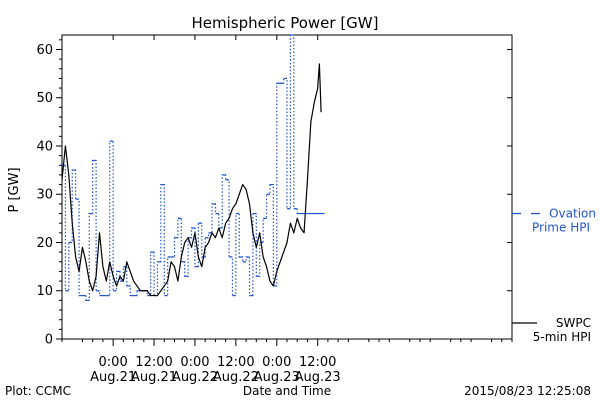 This screenshot has height=404, width=600. I want to click on footer-timestamp: 2015/08/23 12:25:08, so click(527, 391).